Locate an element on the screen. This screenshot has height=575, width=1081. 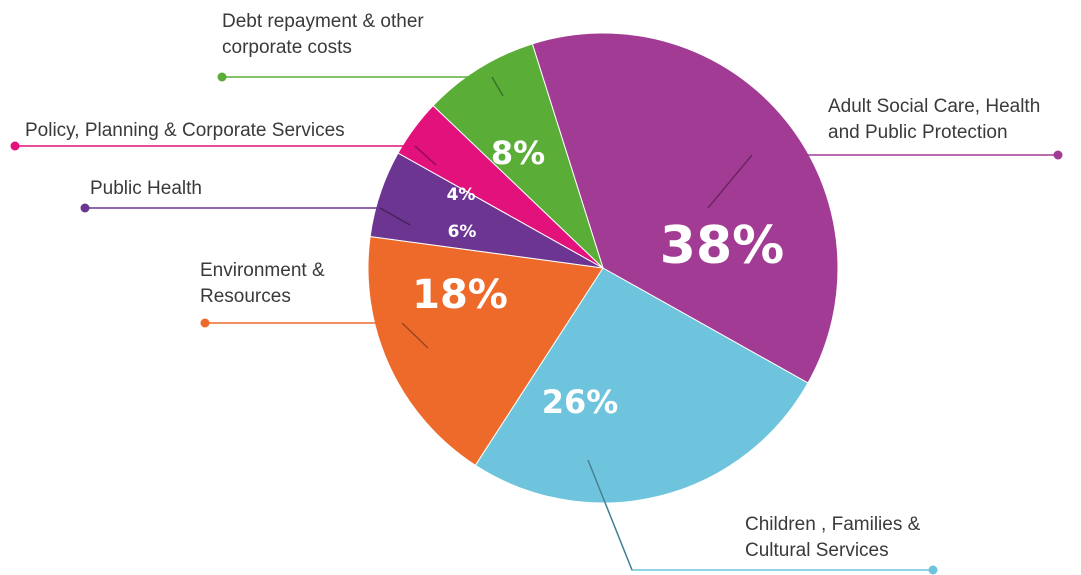
category-label-environment: Environment & Resources is located at coordinates (262, 283).